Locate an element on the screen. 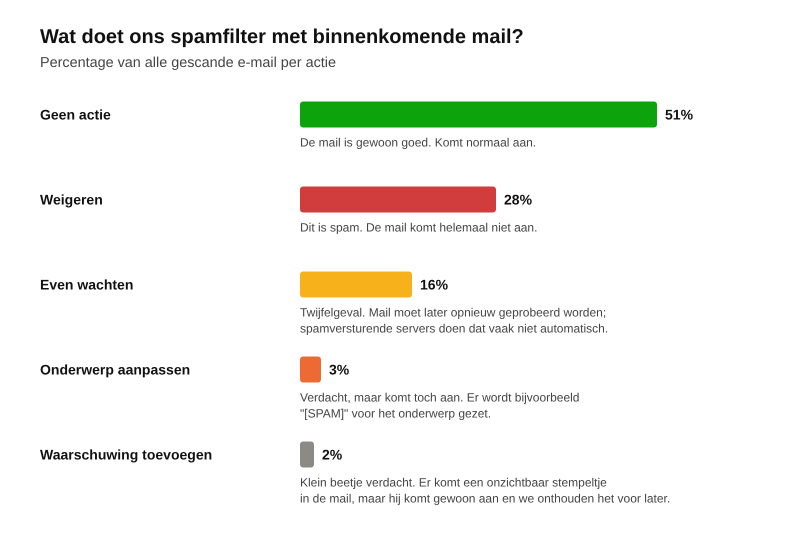 This screenshot has height=545, width=800. y-tick-label: Onderwerp aanpassen is located at coordinates (115, 370).